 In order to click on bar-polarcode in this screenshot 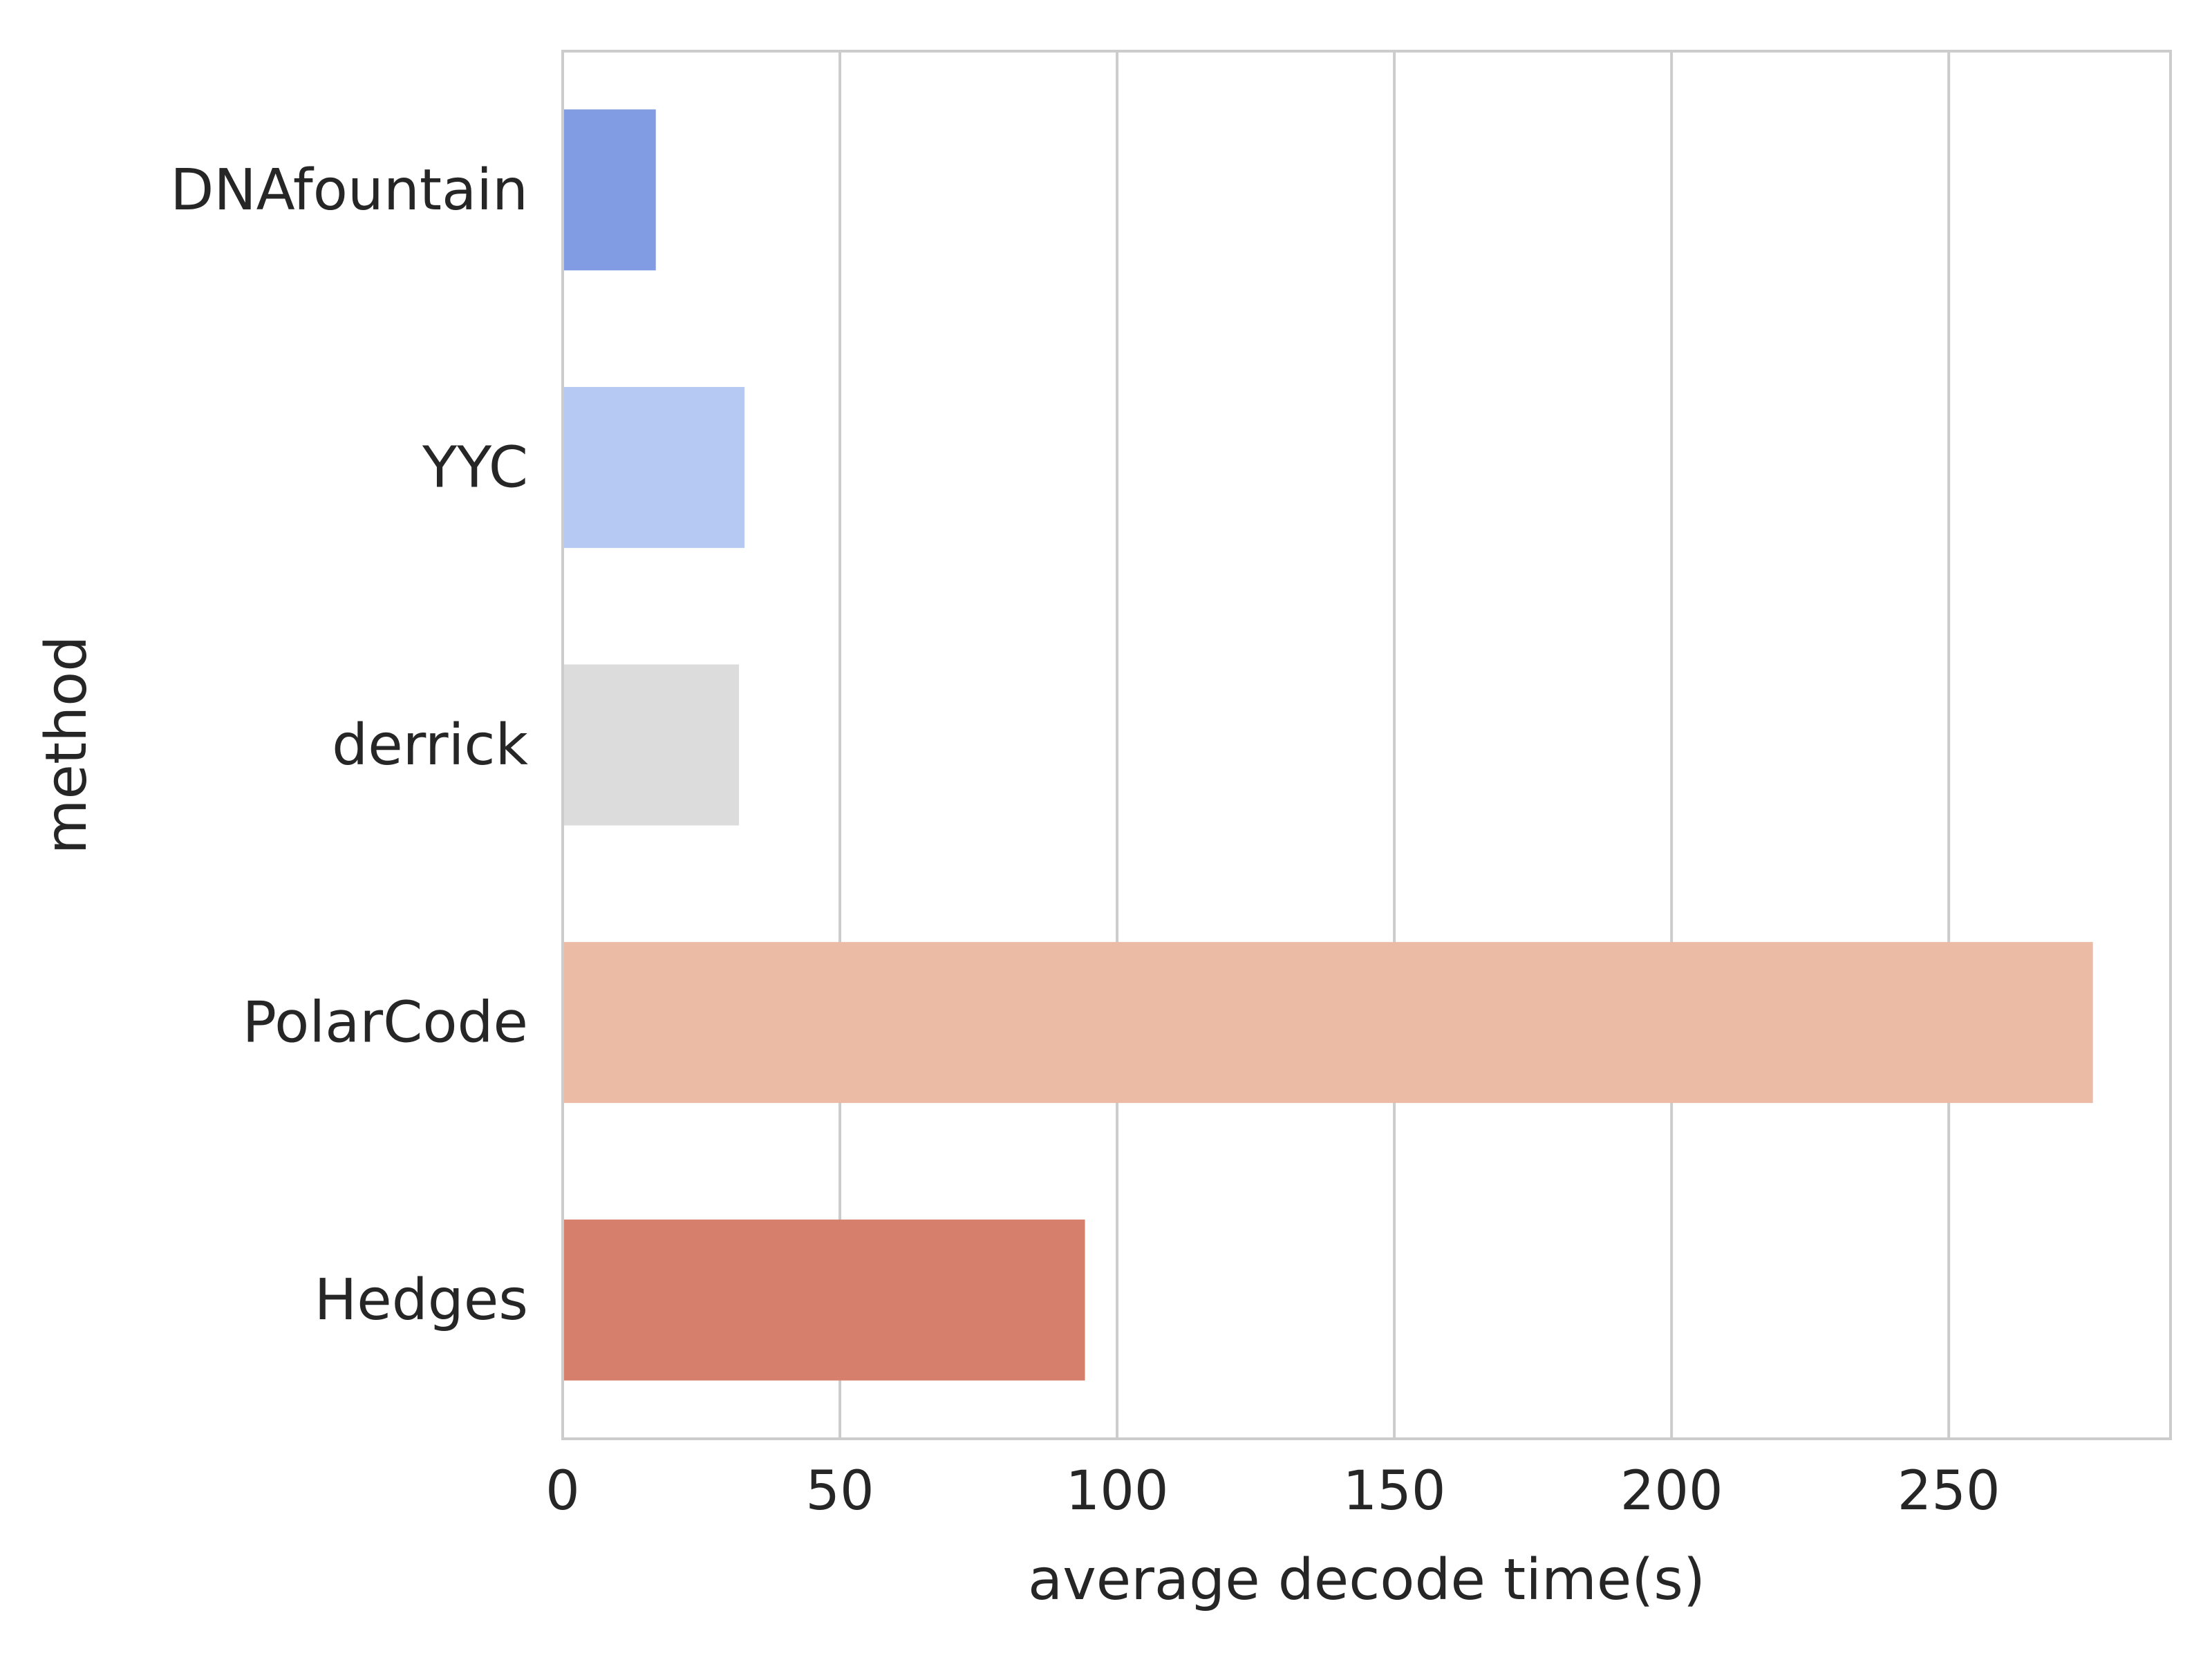, I will do `click(1328, 1023)`.